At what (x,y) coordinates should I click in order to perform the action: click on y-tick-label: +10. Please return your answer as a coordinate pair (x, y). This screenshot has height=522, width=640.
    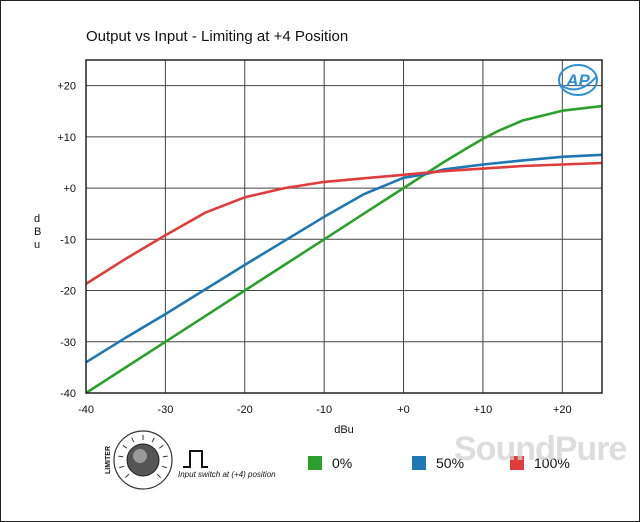
    Looking at the image, I should click on (66, 138).